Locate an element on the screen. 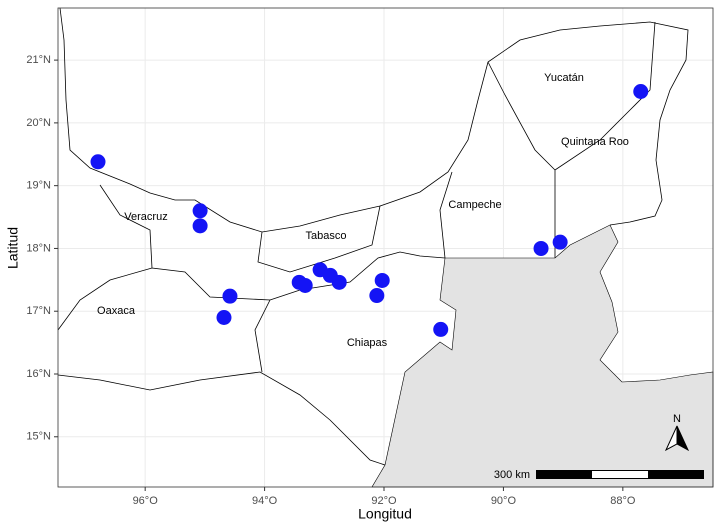 This screenshot has height=530, width=721. region-label: Oaxaca is located at coordinates (116, 311).